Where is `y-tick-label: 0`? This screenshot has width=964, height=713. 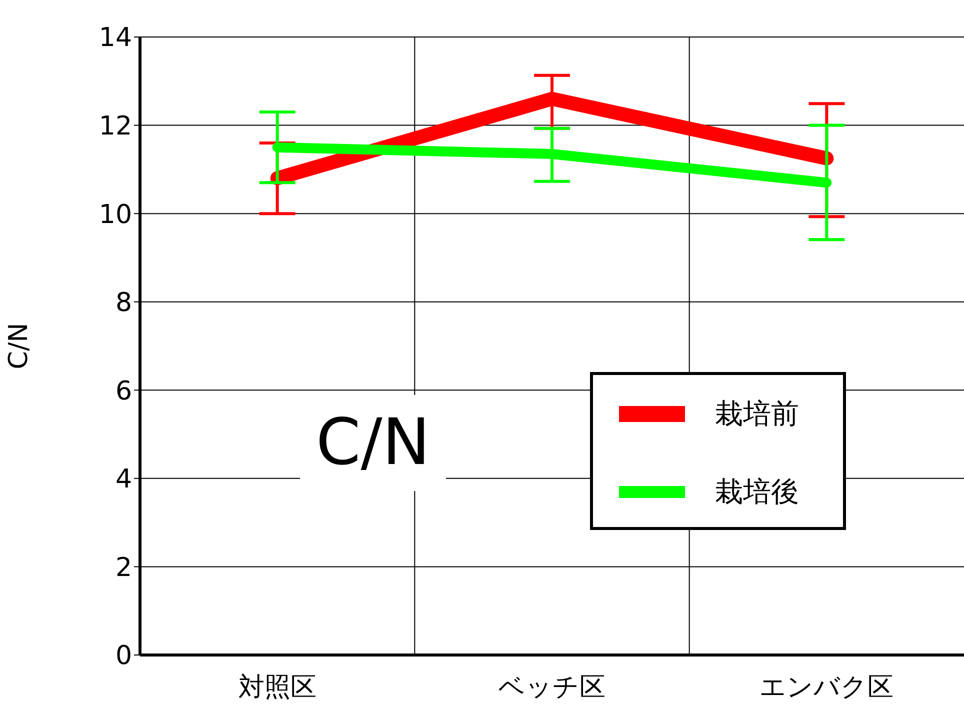 y-tick-label: 0 is located at coordinates (123, 656).